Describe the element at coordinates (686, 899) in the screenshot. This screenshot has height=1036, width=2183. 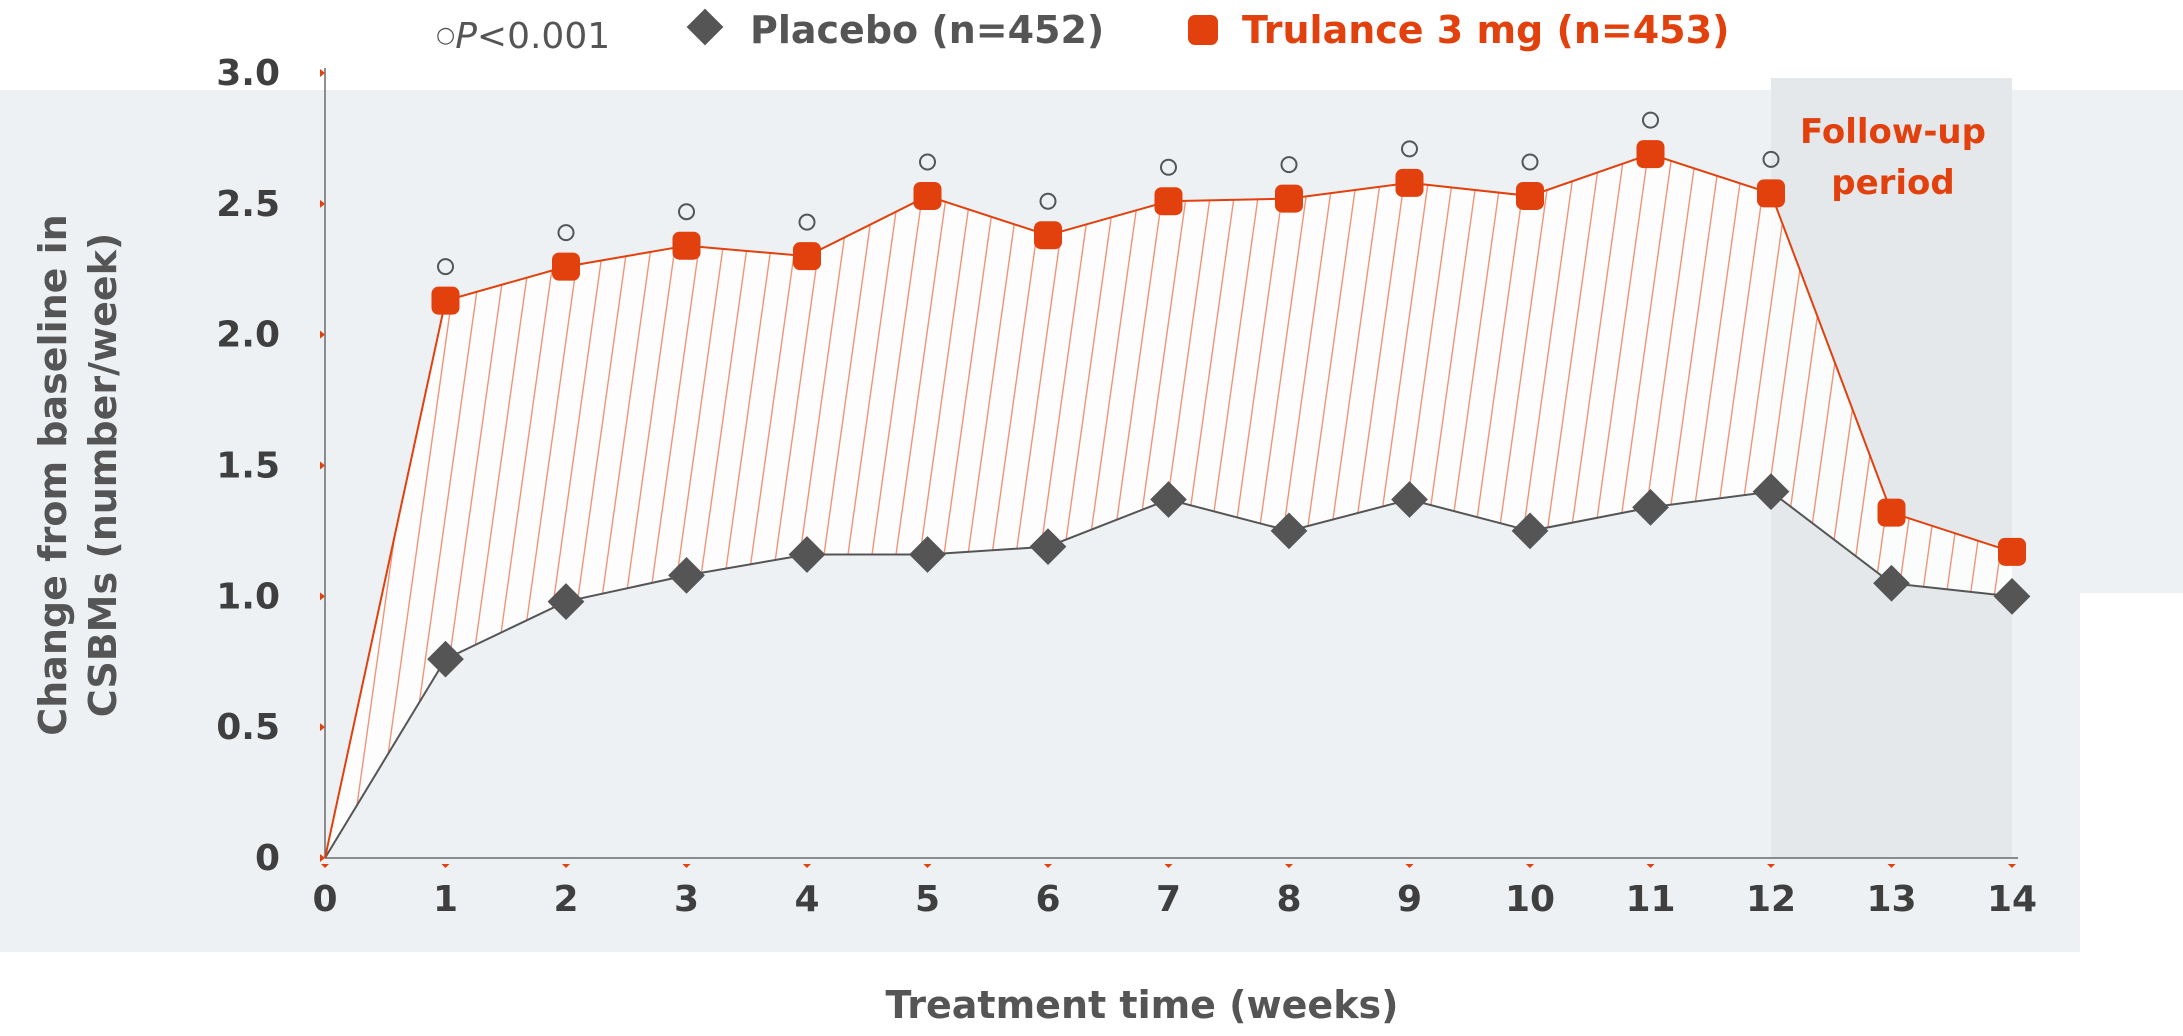
I see `x-tick-label: 3` at that location.